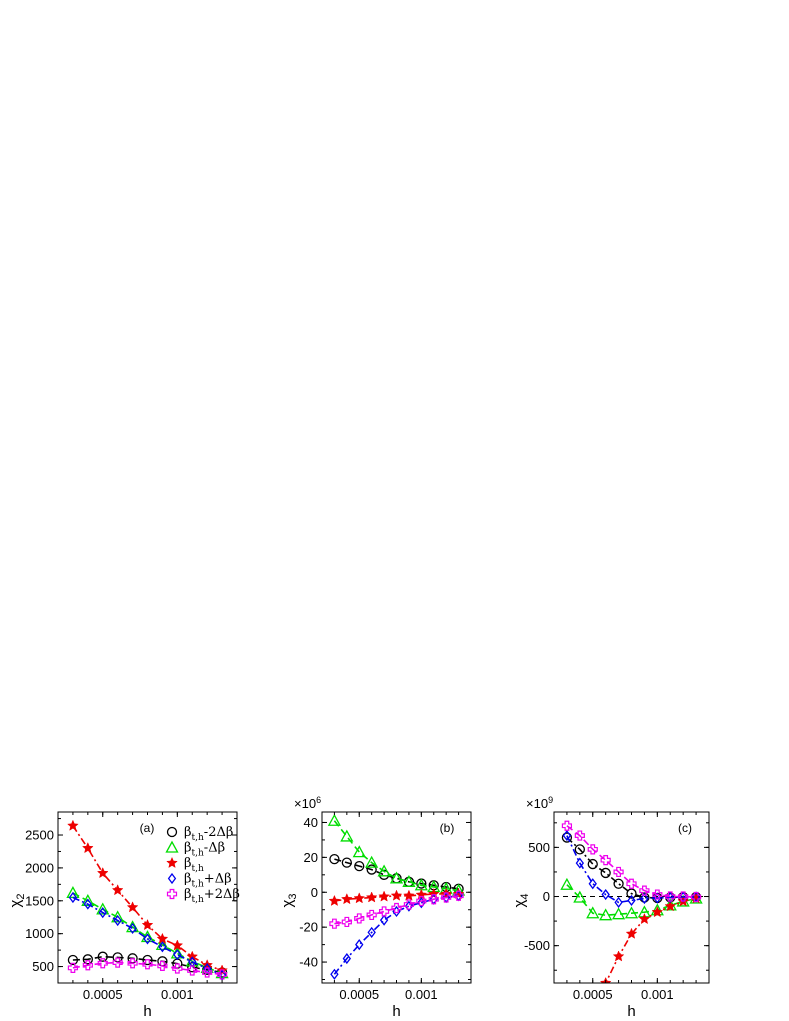  What do you see at coordinates (308, 927) in the screenshot?
I see `y-tick-label: -20` at bounding box center [308, 927].